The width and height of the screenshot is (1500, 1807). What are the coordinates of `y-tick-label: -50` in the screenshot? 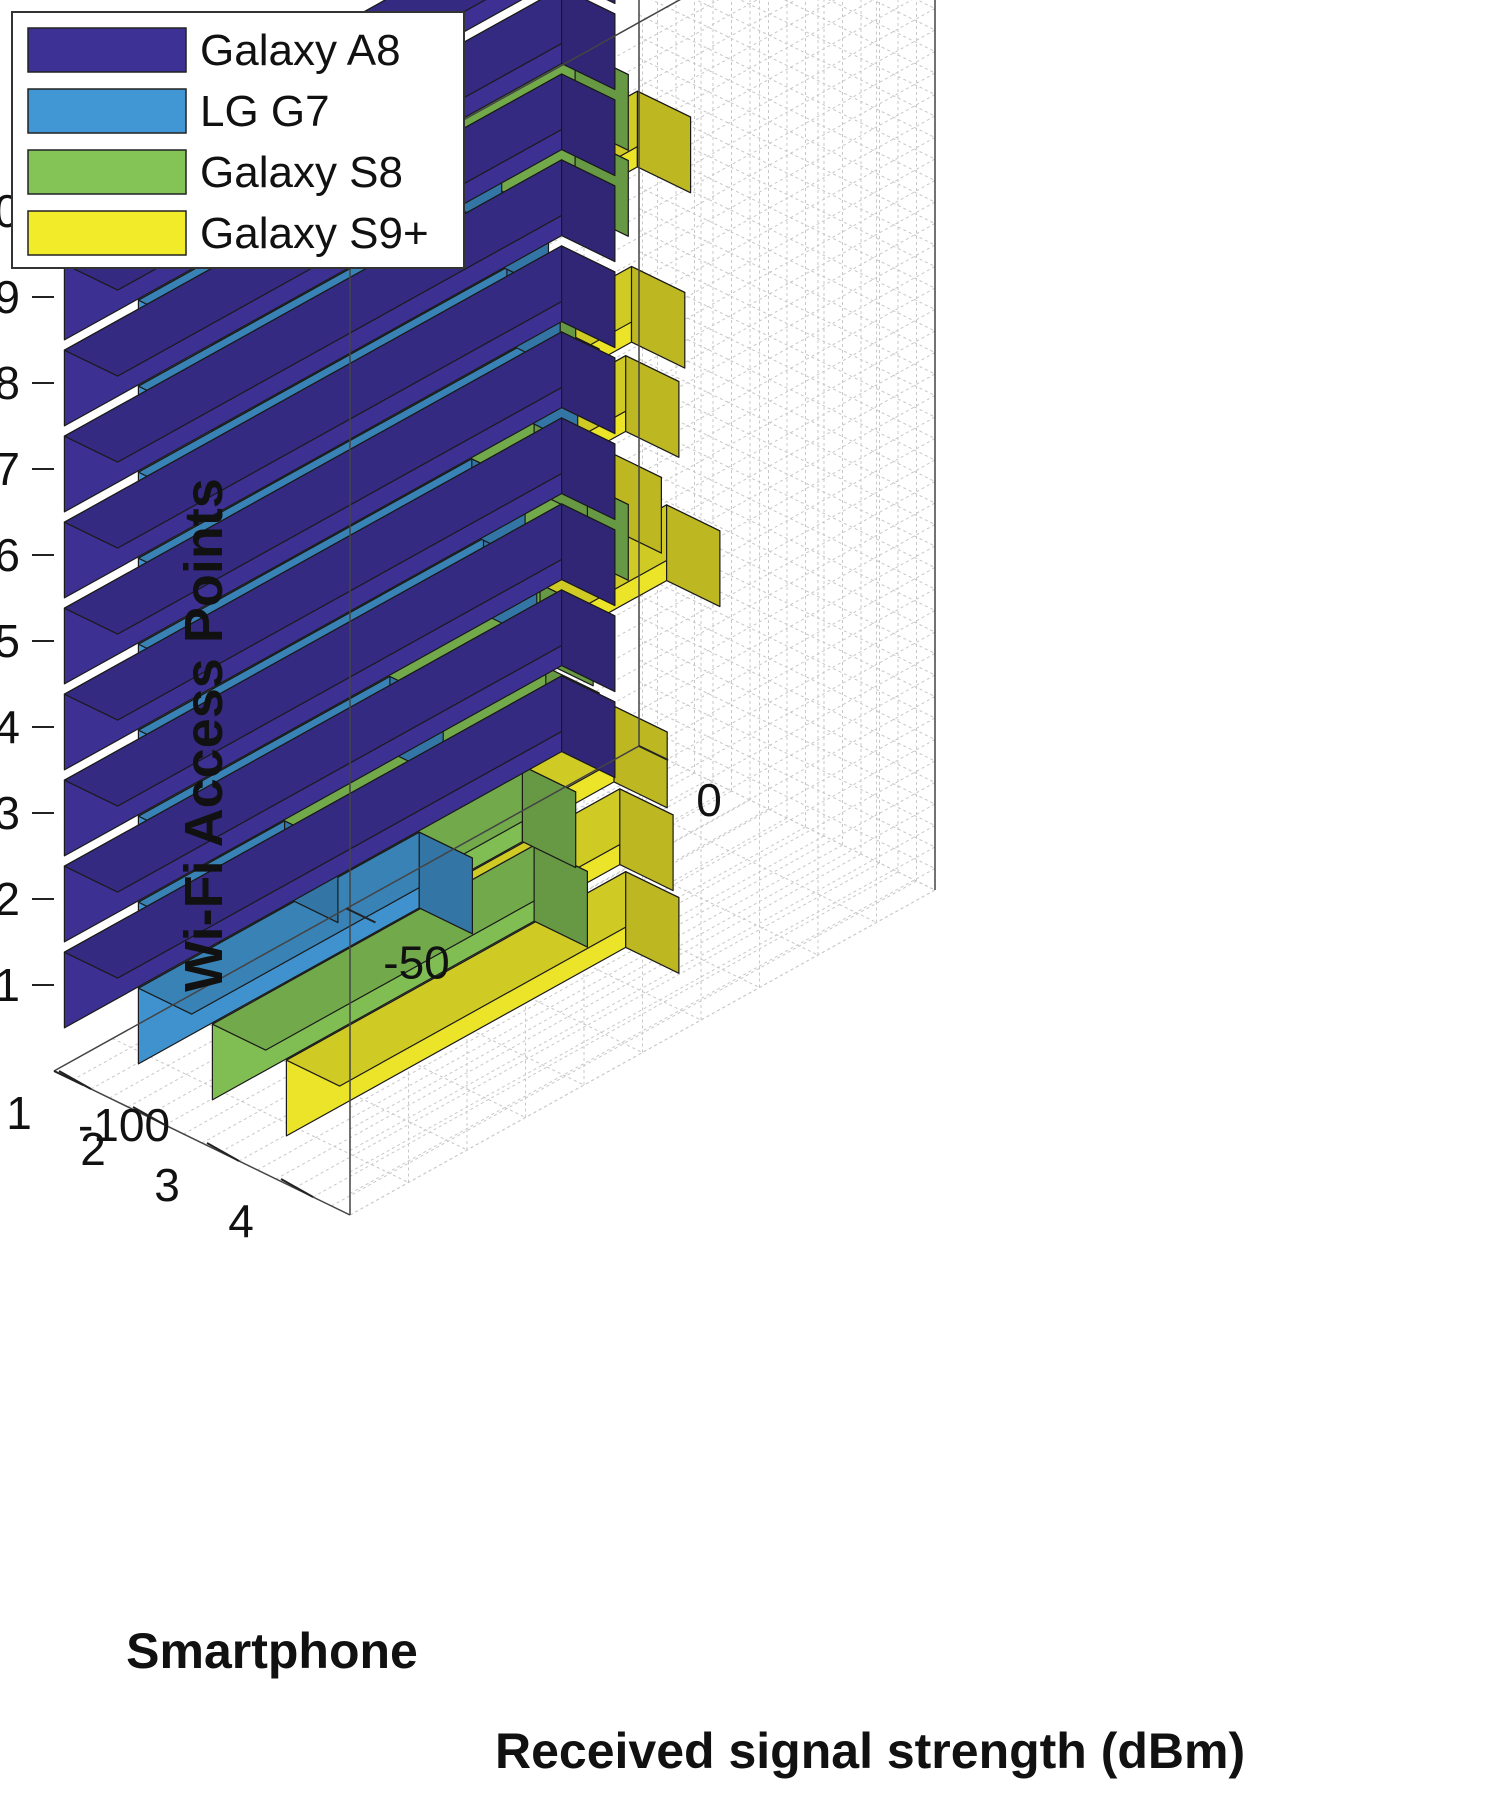 It's located at (416, 963).